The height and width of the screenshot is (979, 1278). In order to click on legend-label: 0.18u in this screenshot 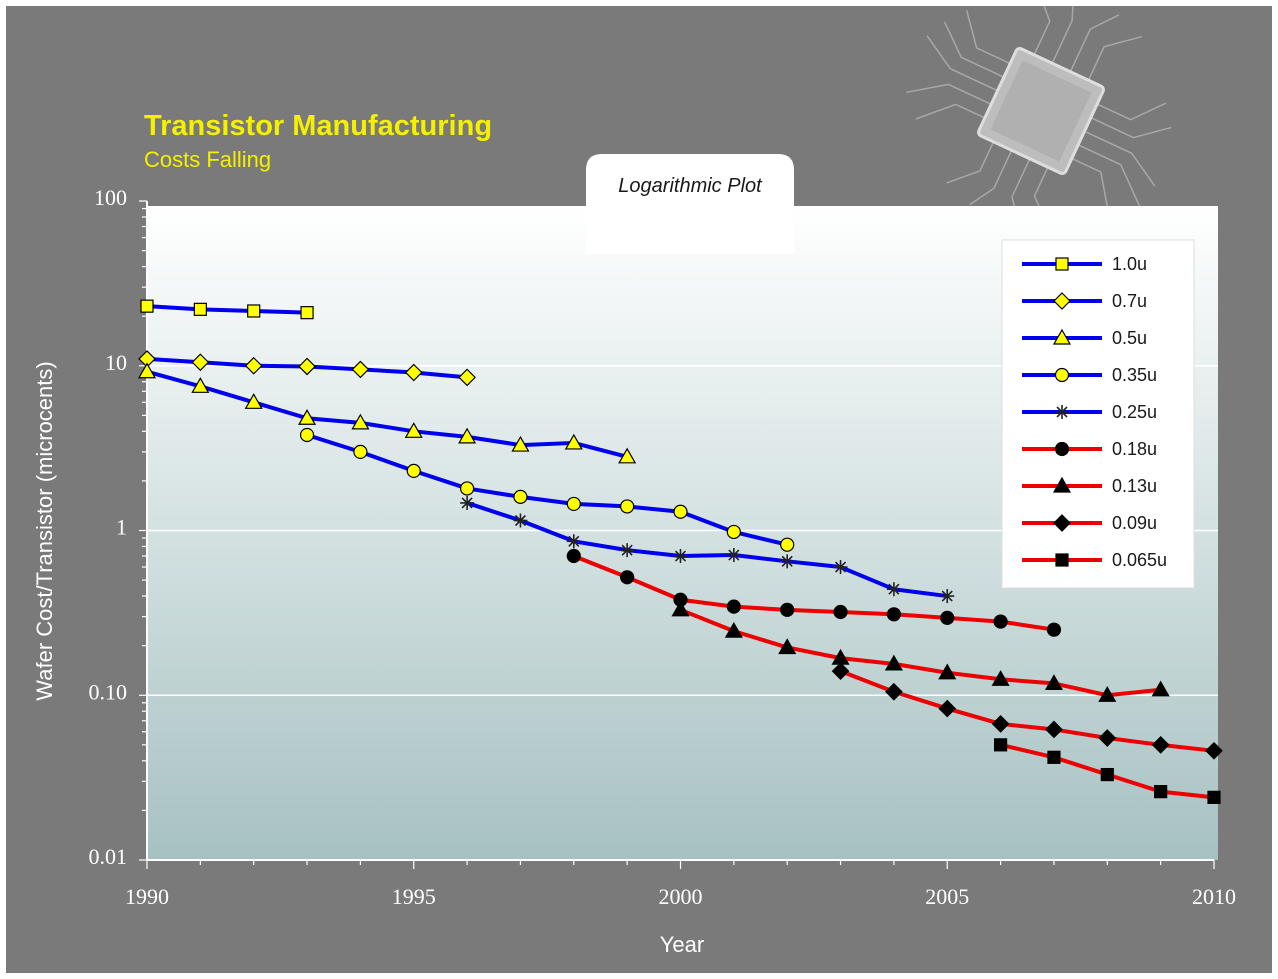, I will do `click(1134, 449)`.